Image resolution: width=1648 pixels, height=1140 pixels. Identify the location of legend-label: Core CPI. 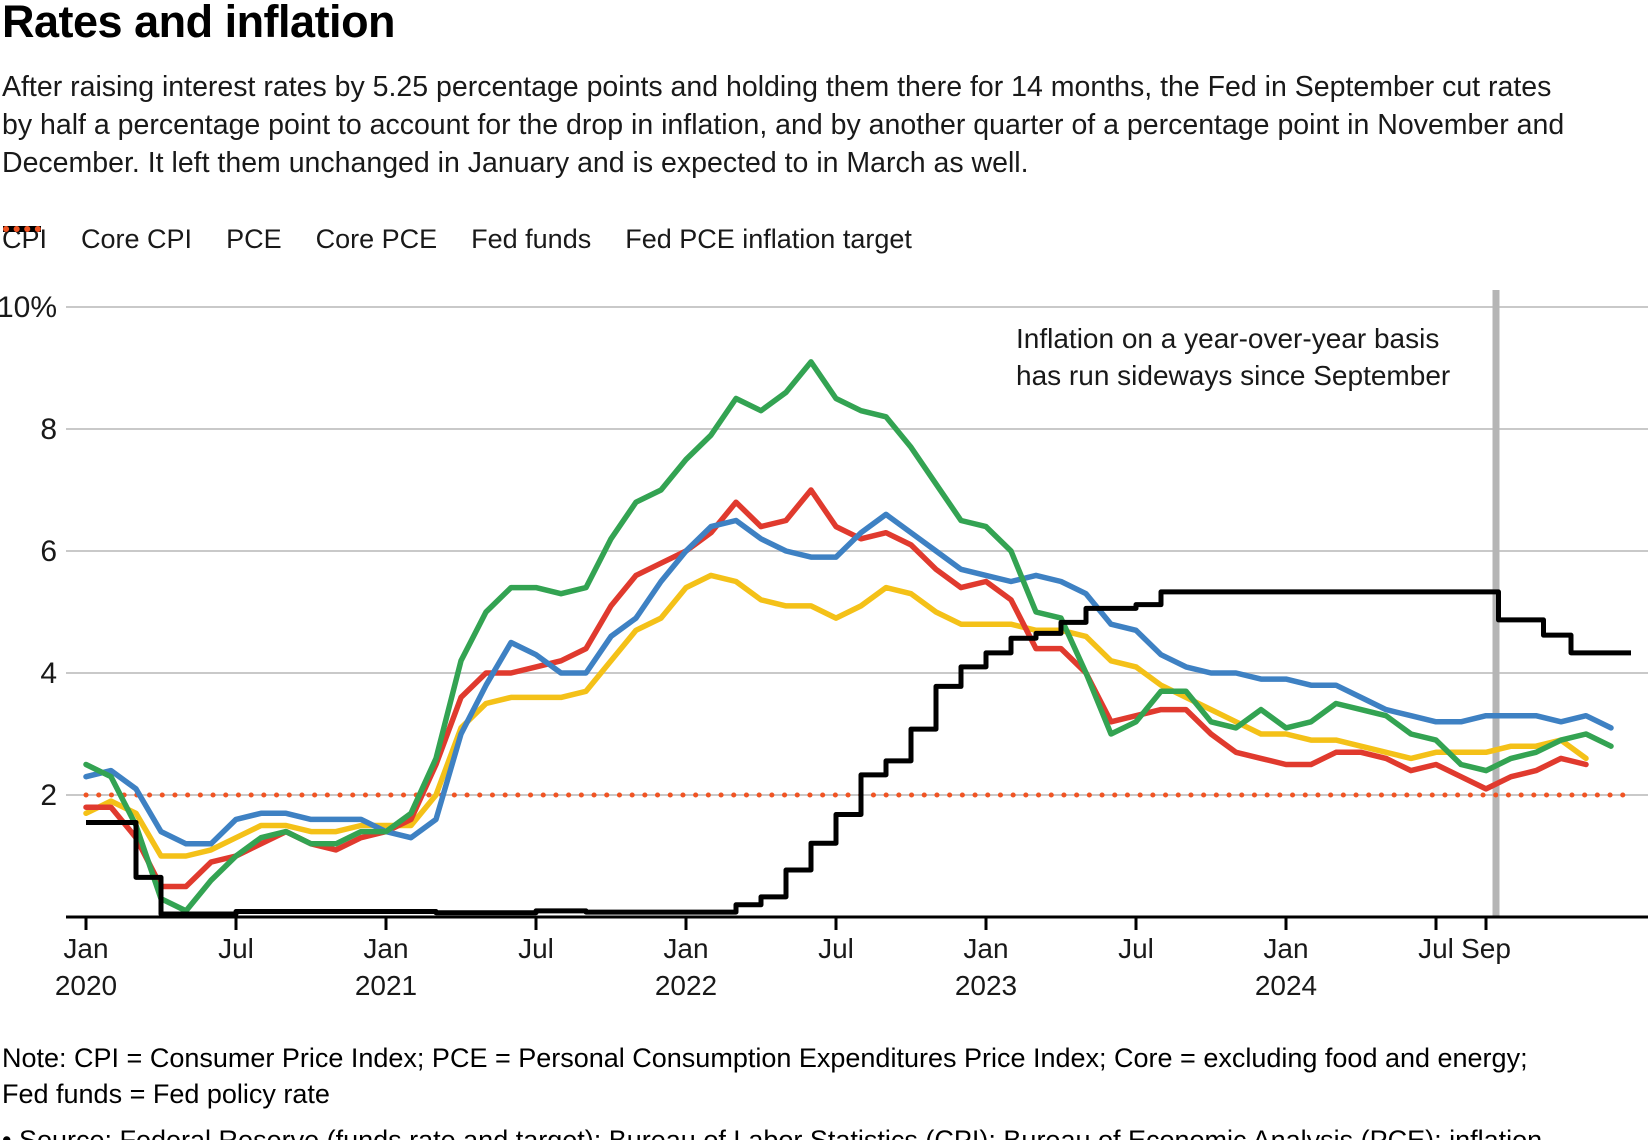
(137, 239).